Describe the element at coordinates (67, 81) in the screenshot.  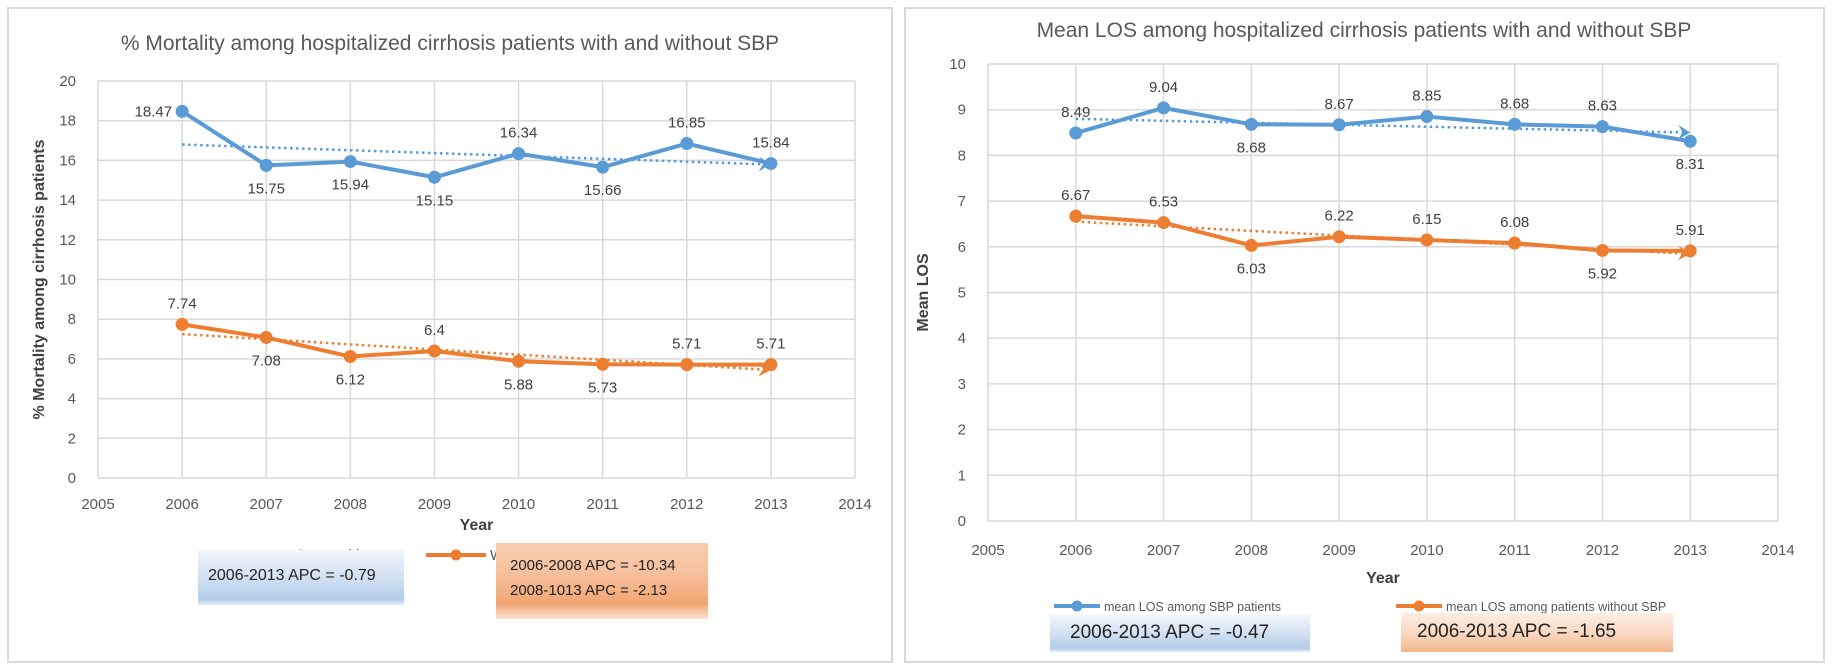
I see `y-tick-label: 20` at that location.